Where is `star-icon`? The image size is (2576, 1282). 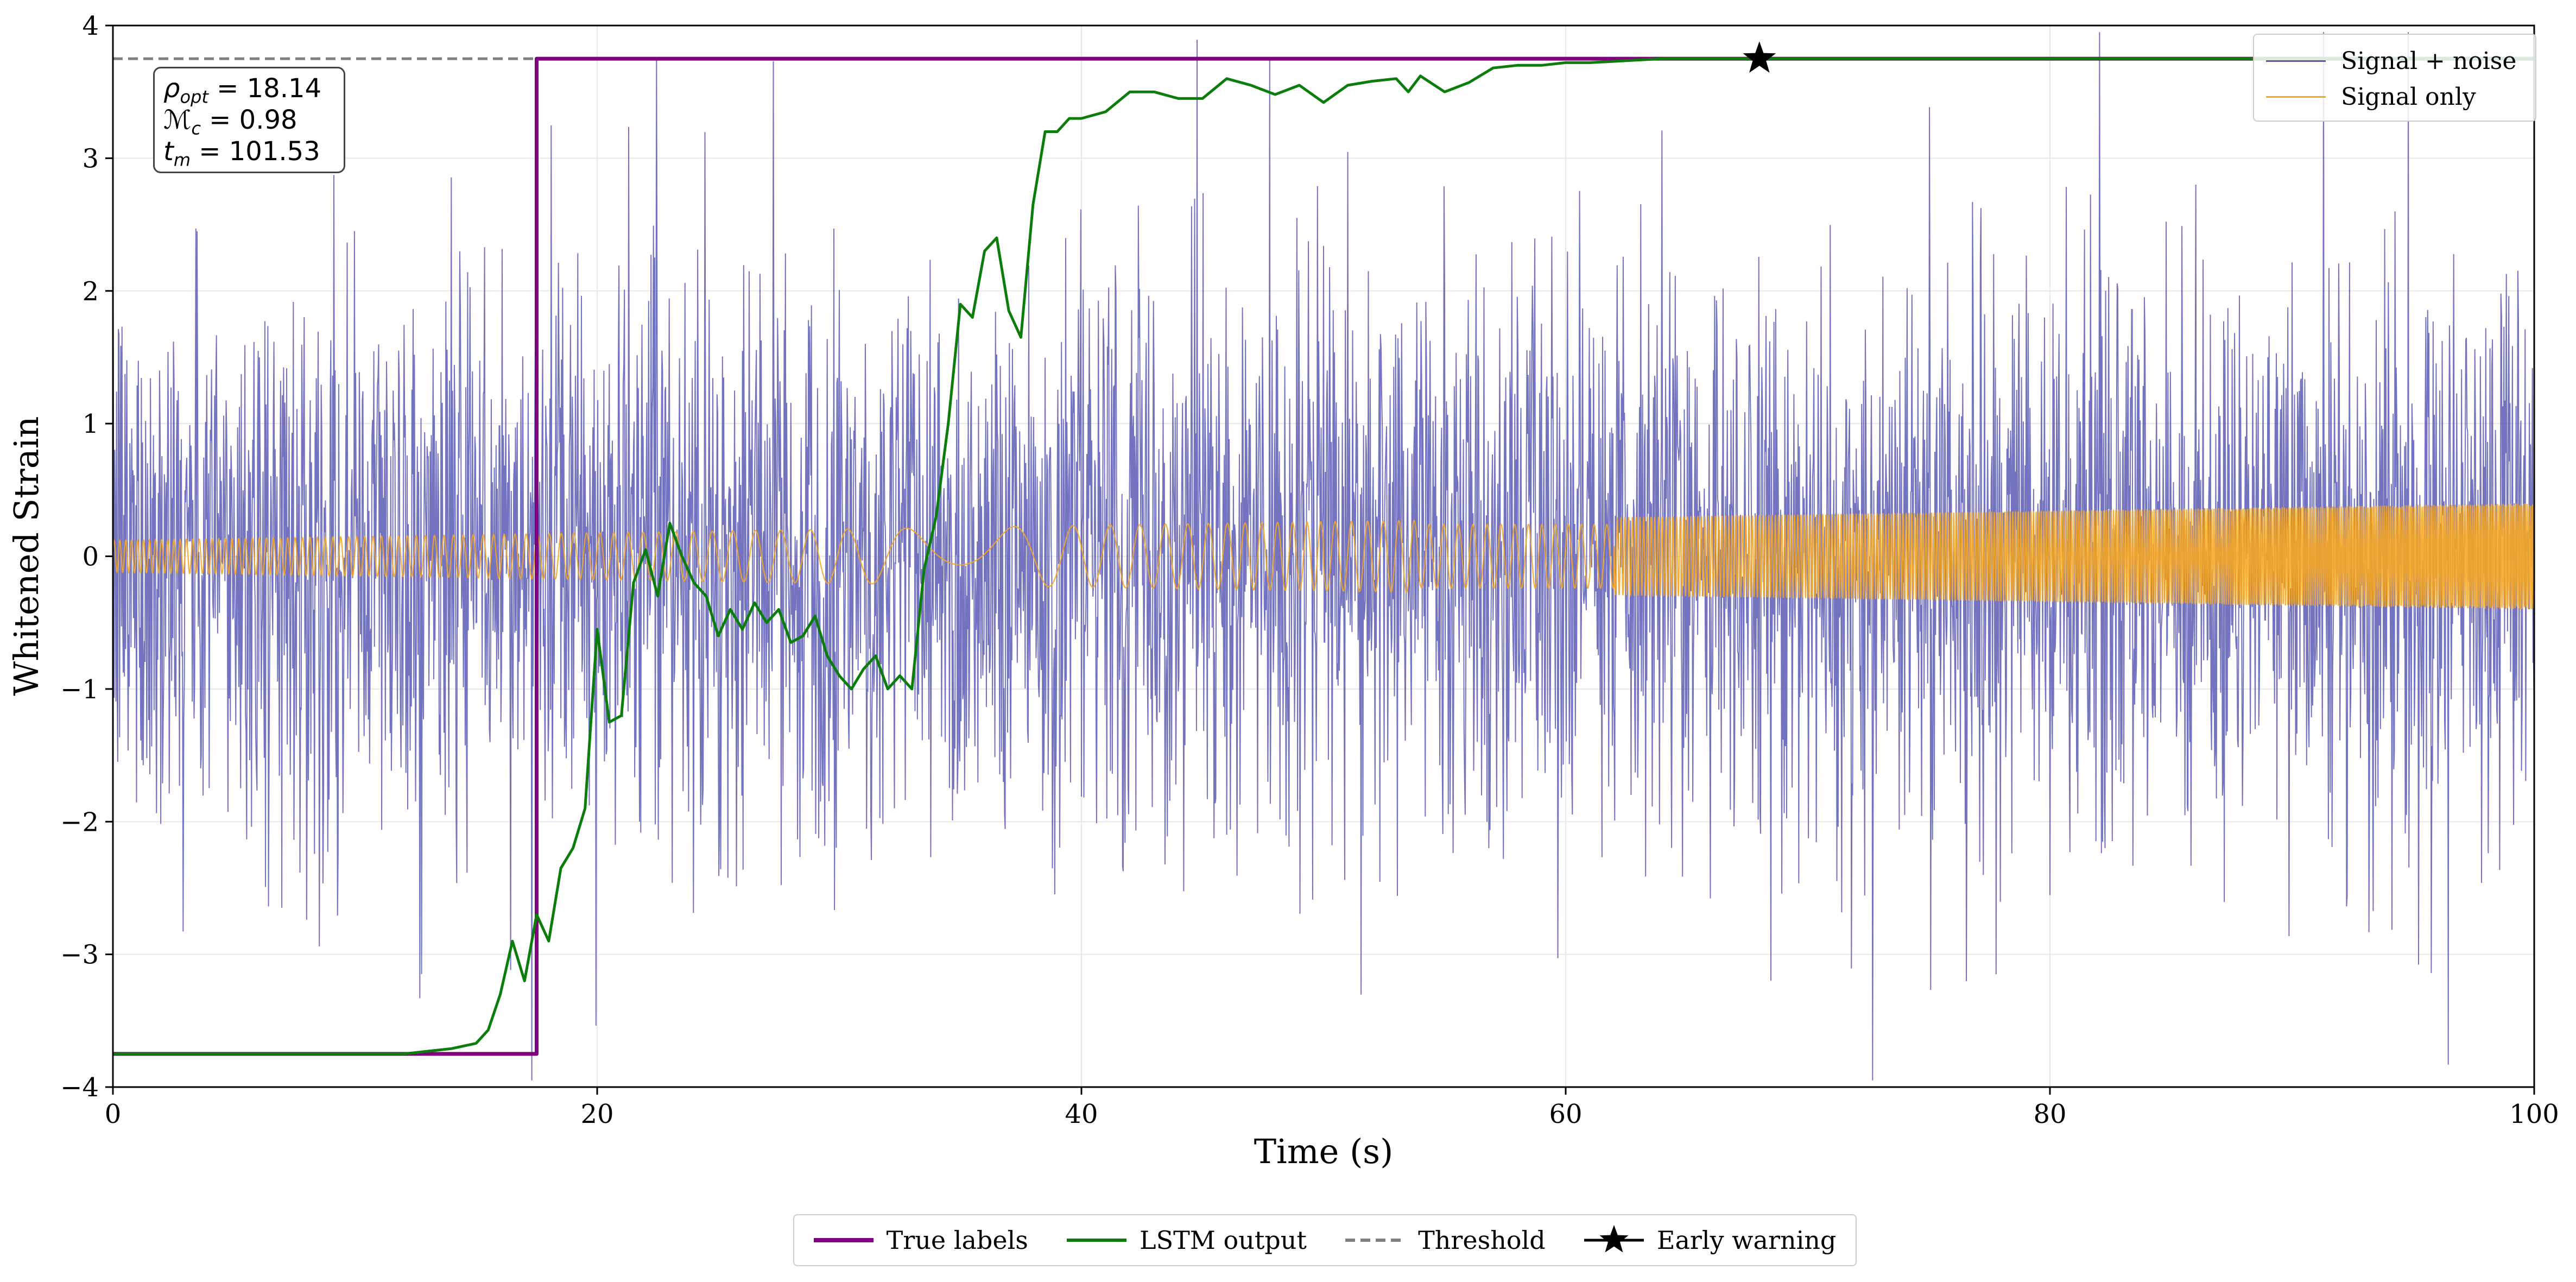 star-icon is located at coordinates (1614, 1239).